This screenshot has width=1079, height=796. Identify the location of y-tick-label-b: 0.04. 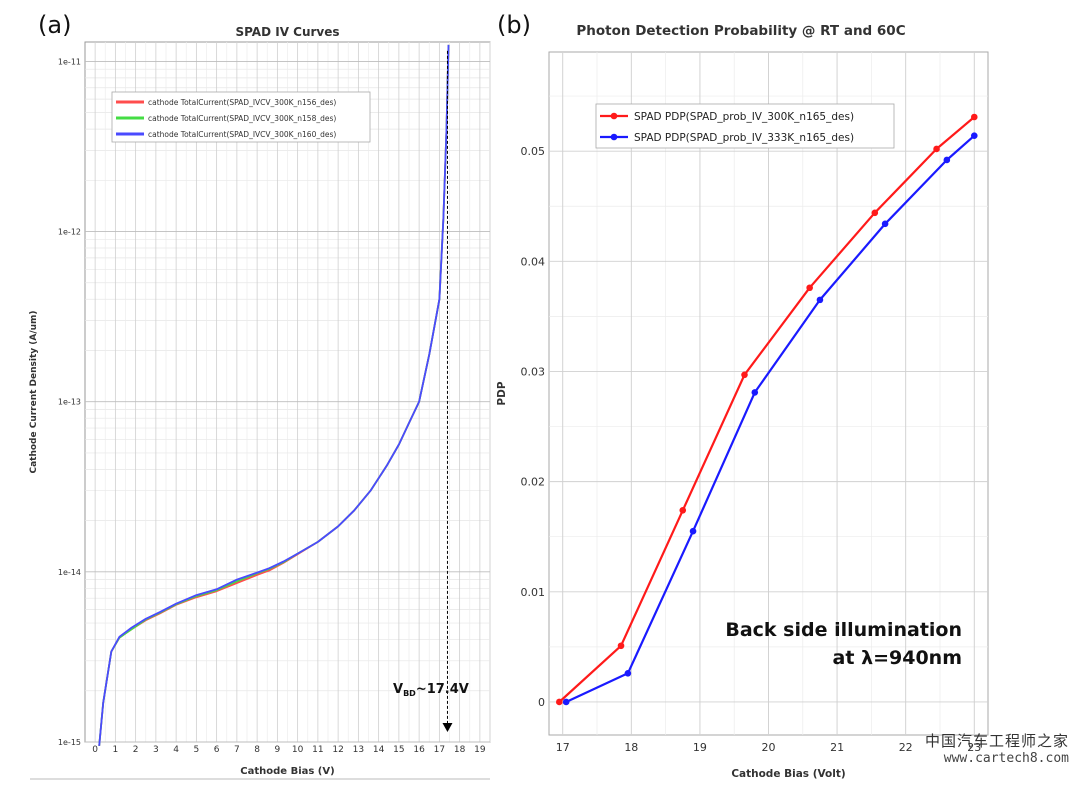
(533, 261).